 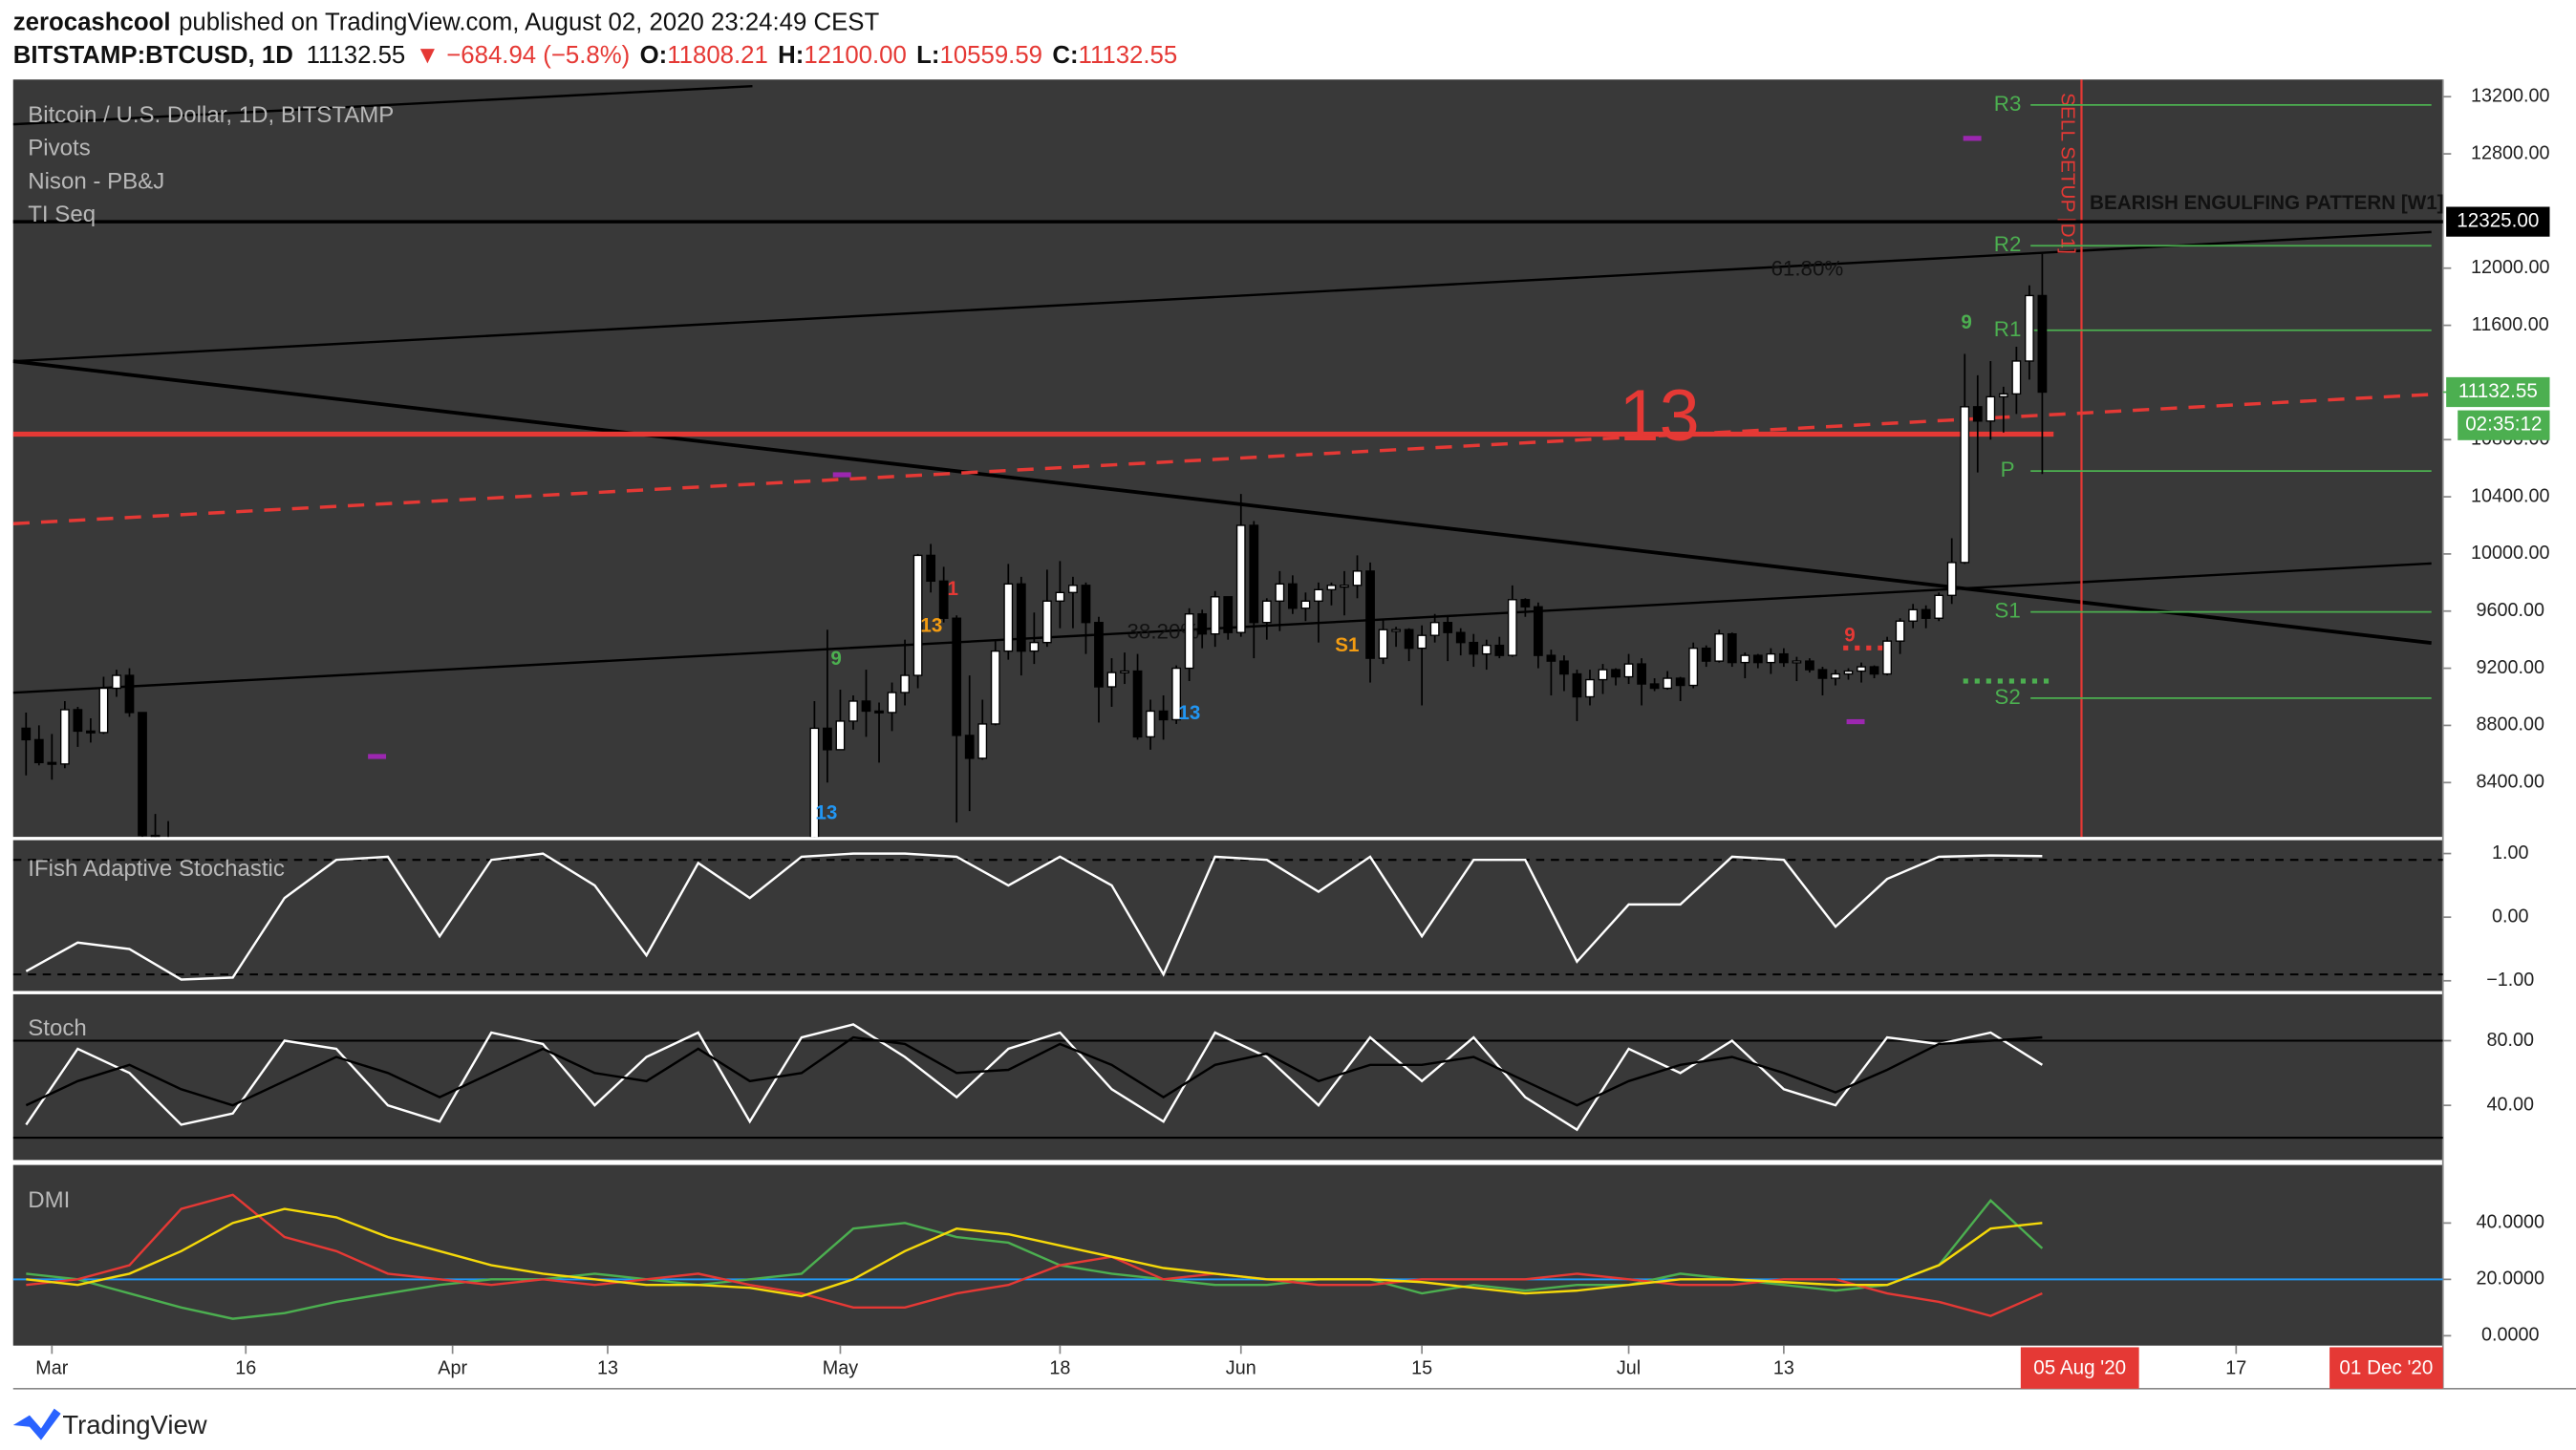 I want to click on y-tick-label: 40.00, so click(x=2509, y=1104).